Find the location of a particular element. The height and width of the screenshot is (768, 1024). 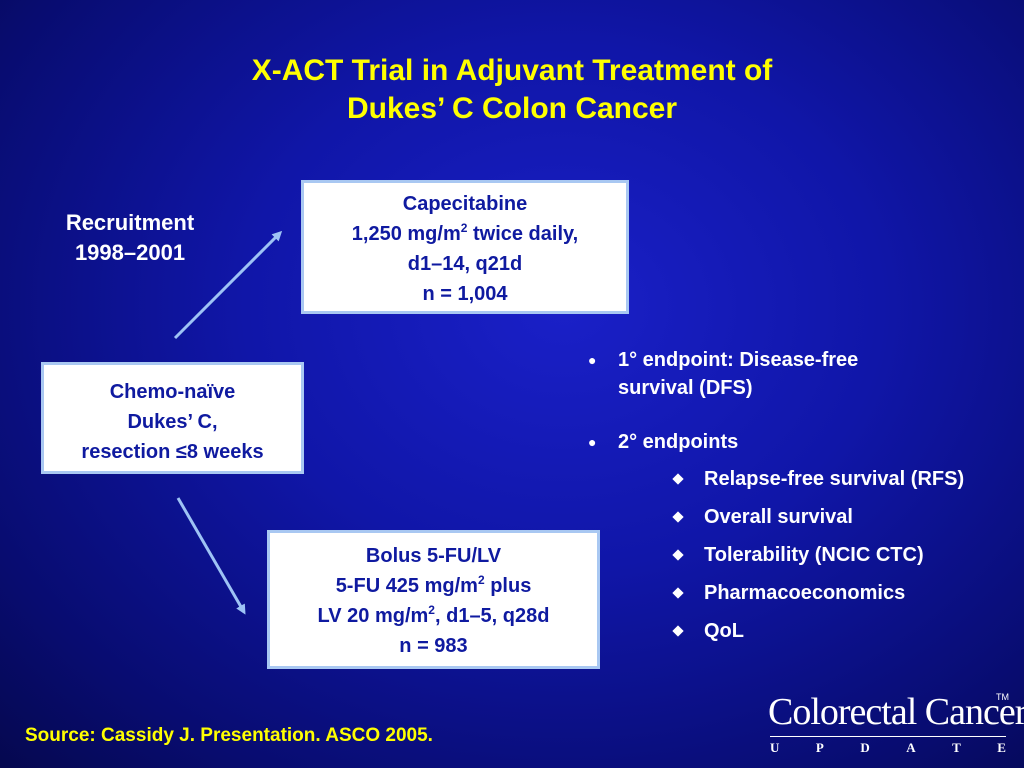

bolus-lv-dose-text: LV 20 mg/m is located at coordinates (373, 616).